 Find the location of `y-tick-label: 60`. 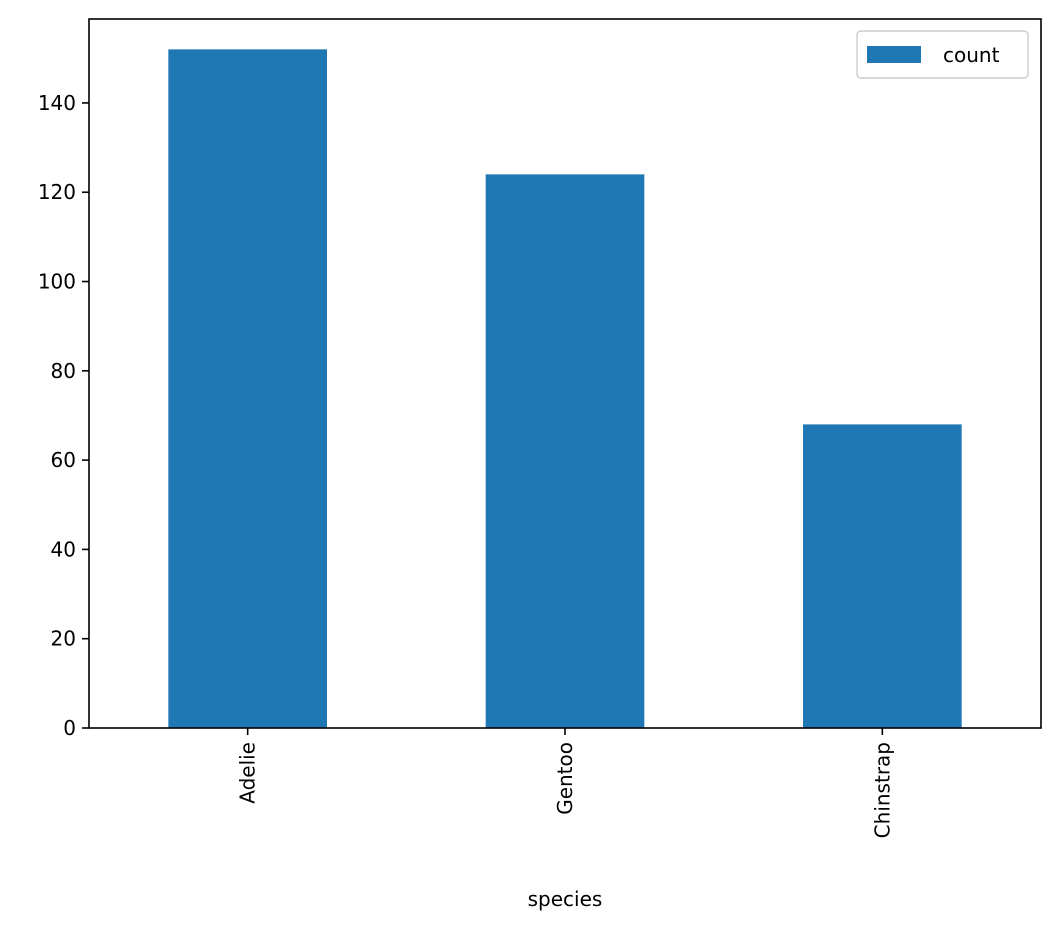

y-tick-label: 60 is located at coordinates (63, 460).